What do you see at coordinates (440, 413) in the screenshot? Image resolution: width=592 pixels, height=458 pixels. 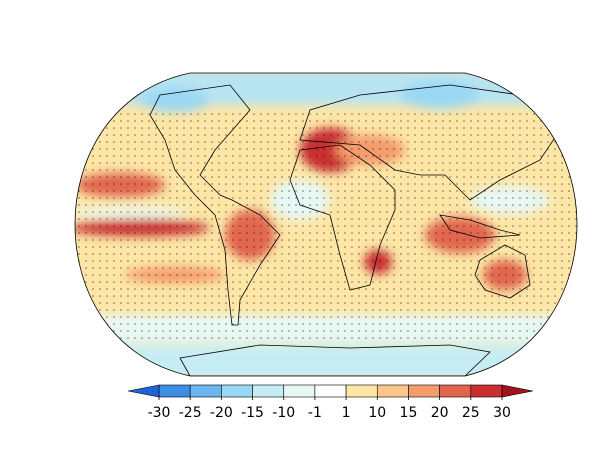 I see `colorbar-tick-label: 20` at bounding box center [440, 413].